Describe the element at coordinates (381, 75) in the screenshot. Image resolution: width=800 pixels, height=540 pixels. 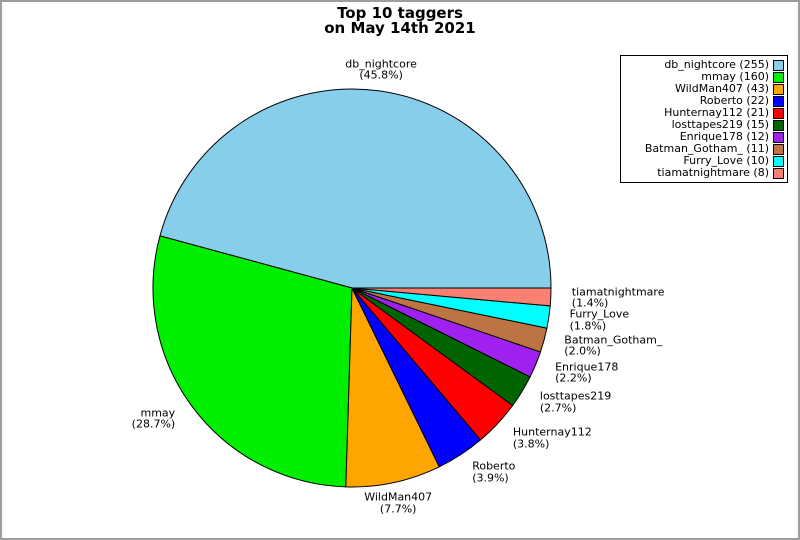
I see `slice-label-percent: (45.8%)` at that location.